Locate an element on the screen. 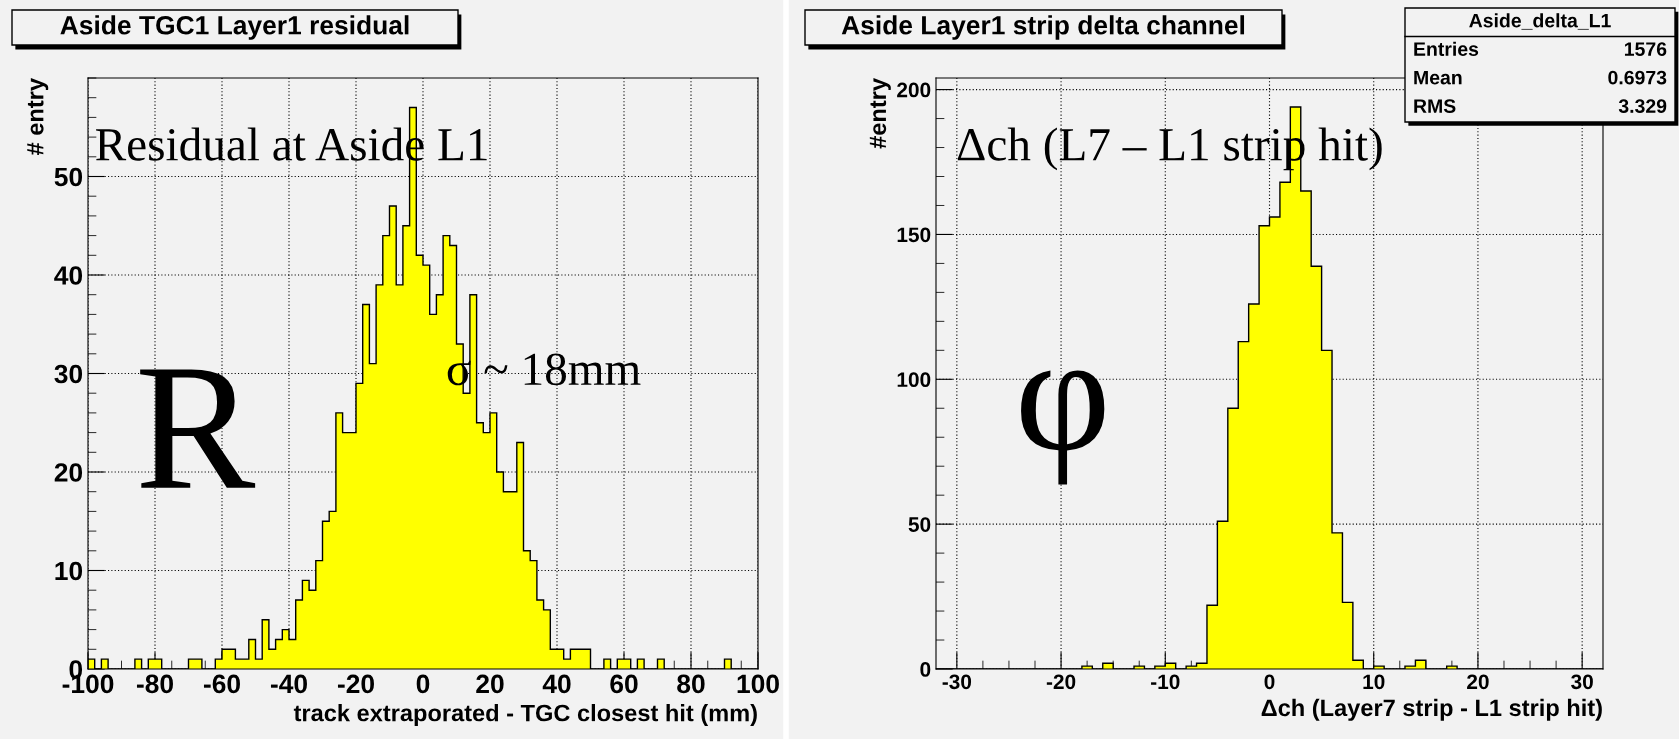 This screenshot has width=1679, height=739. text: Entries 1576 is located at coordinates (1540, 48).